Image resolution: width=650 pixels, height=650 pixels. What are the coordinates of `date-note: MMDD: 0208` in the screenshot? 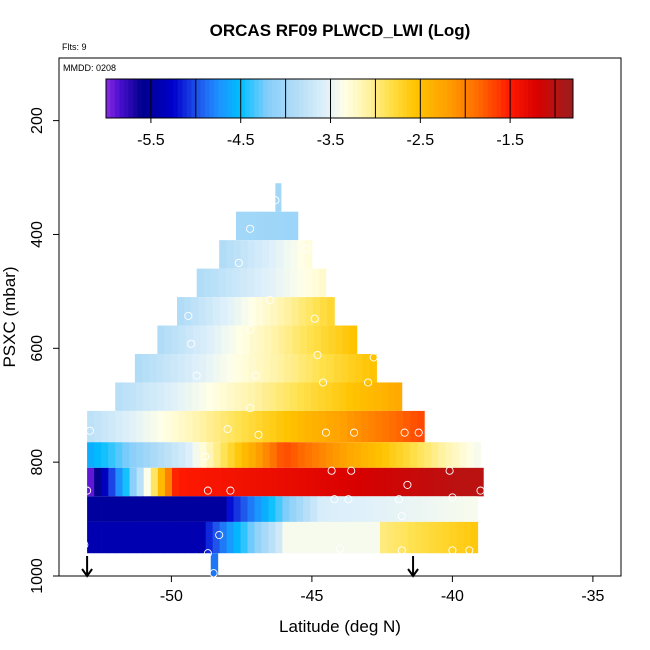 It's located at (89, 68).